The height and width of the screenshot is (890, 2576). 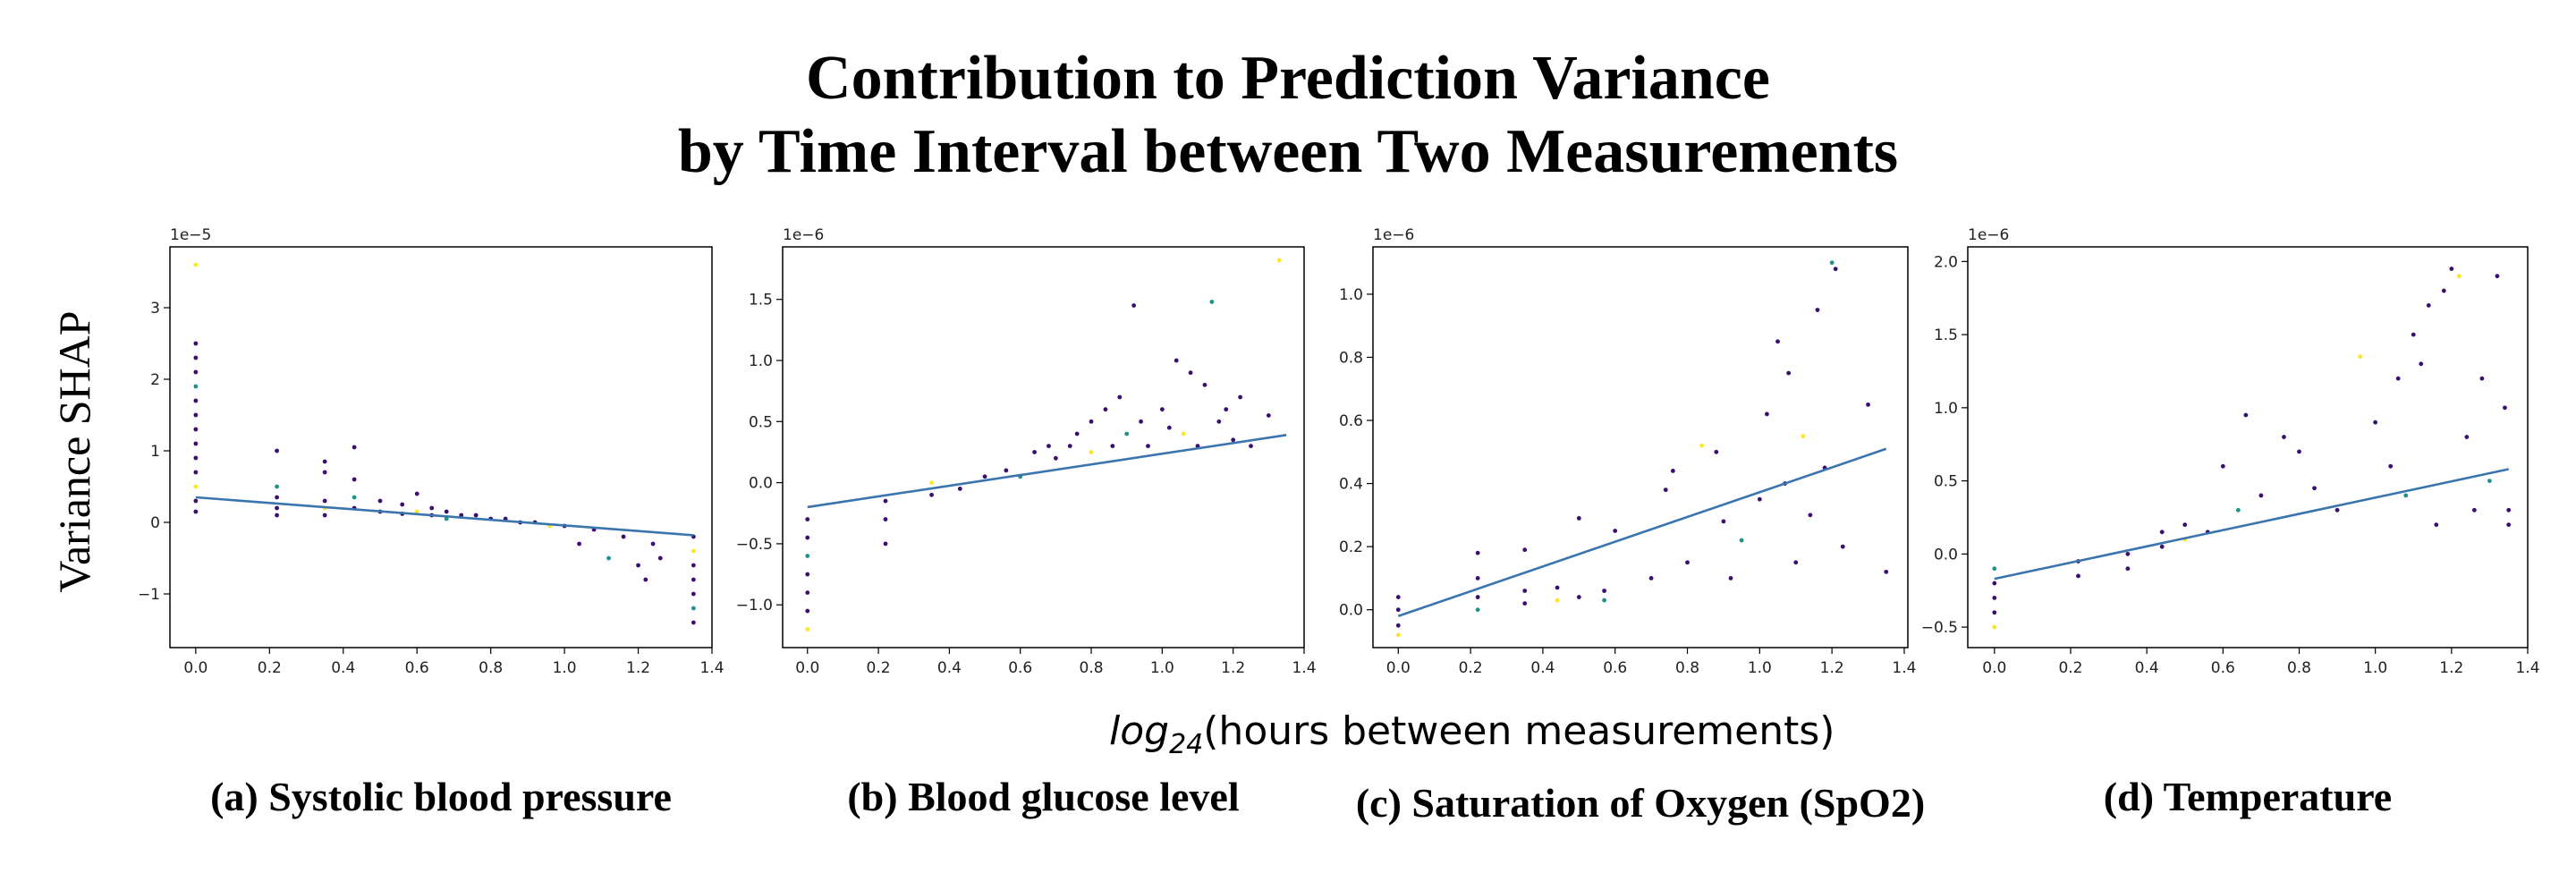 What do you see at coordinates (1519, 731) in the screenshot?
I see `x-axis-label-rest: (hours between measurements)` at bounding box center [1519, 731].